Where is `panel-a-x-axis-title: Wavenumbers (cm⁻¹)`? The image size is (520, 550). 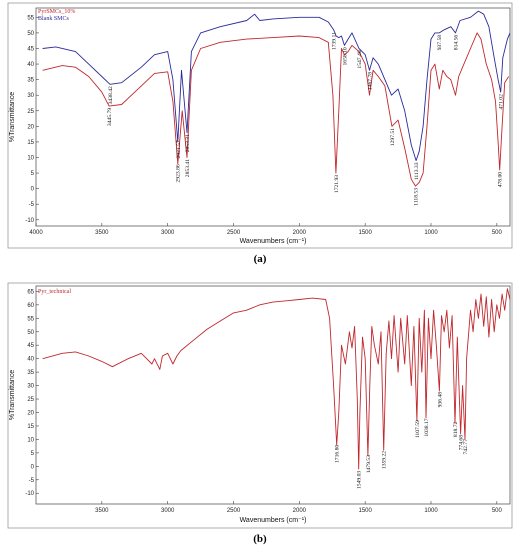
panel-a-x-axis-title: Wavenumbers (cm⁻¹) is located at coordinates (273, 241).